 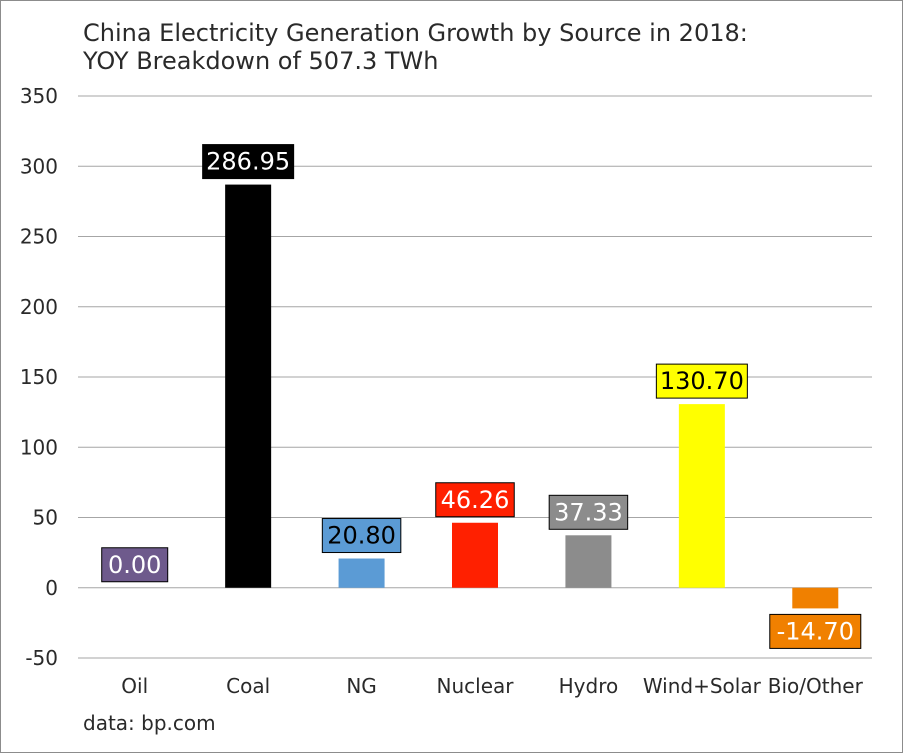 What do you see at coordinates (39, 307) in the screenshot?
I see `y-tick-label: 200` at bounding box center [39, 307].